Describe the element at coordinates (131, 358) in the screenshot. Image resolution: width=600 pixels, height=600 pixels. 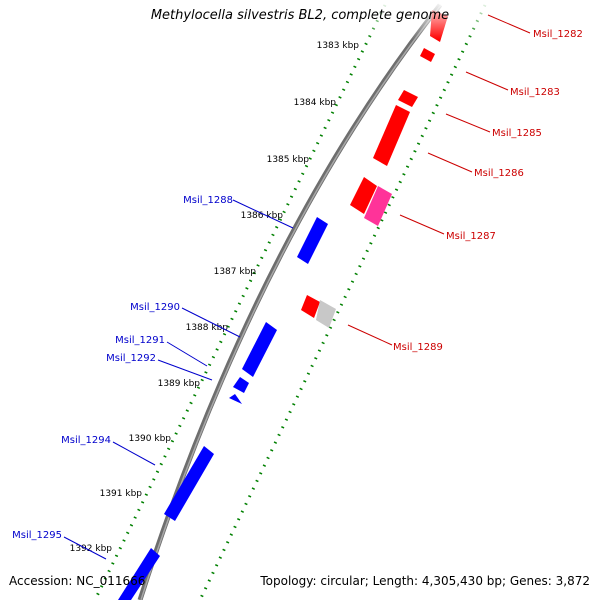
I see `gene-label-msil-1292: Msil_1292` at that location.